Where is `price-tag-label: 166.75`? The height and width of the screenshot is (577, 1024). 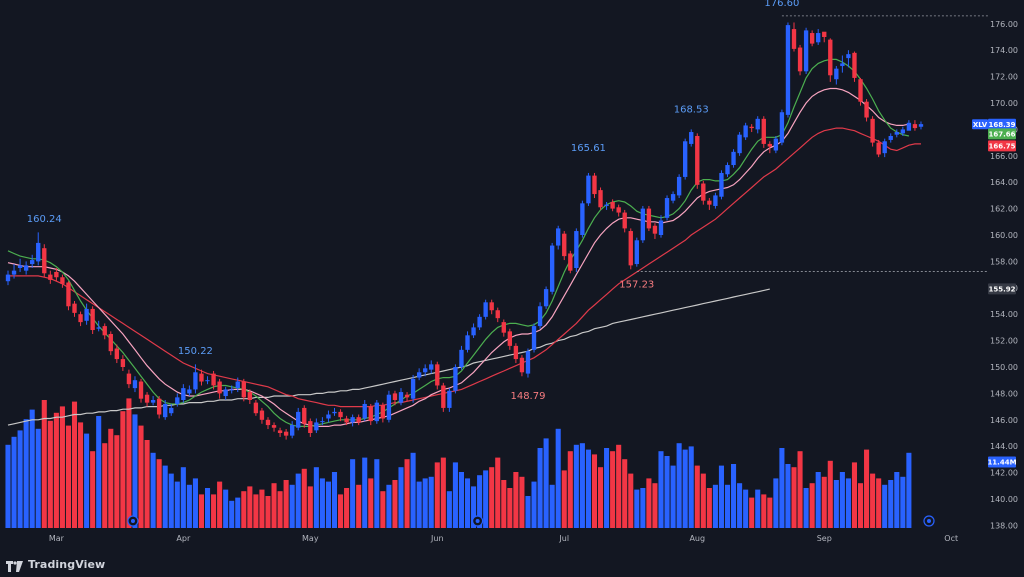
price-tag-label: 166.75 is located at coordinates (1001, 146).